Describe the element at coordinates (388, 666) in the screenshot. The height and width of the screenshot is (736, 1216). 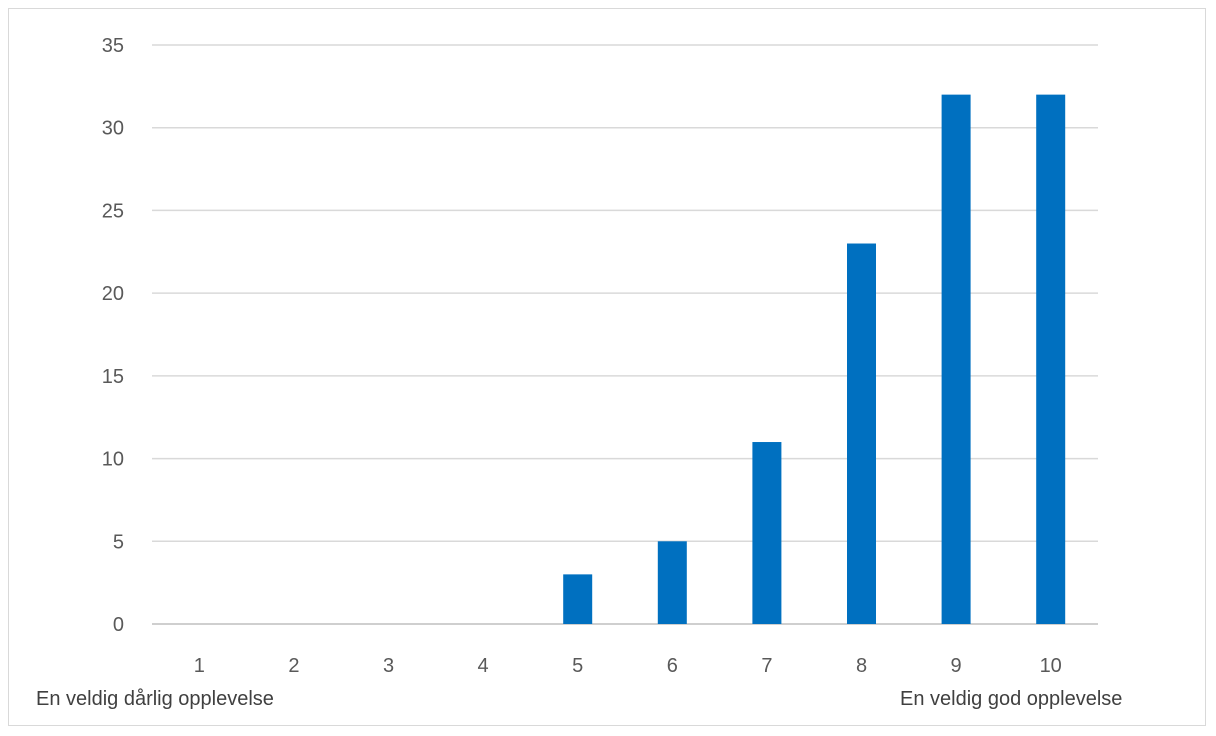
I see `x-tick-label: 3` at that location.